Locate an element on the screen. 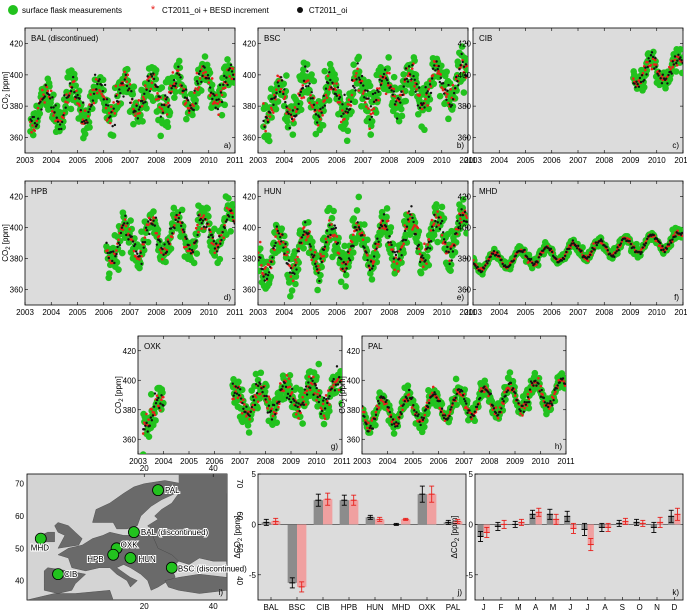 The width and height of the screenshot is (687, 610). panel-a-data is located at coordinates (131, 97).